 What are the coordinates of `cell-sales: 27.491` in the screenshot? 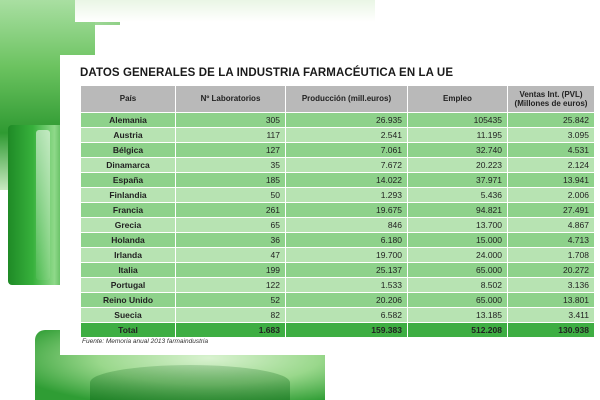 It's located at (551, 210).